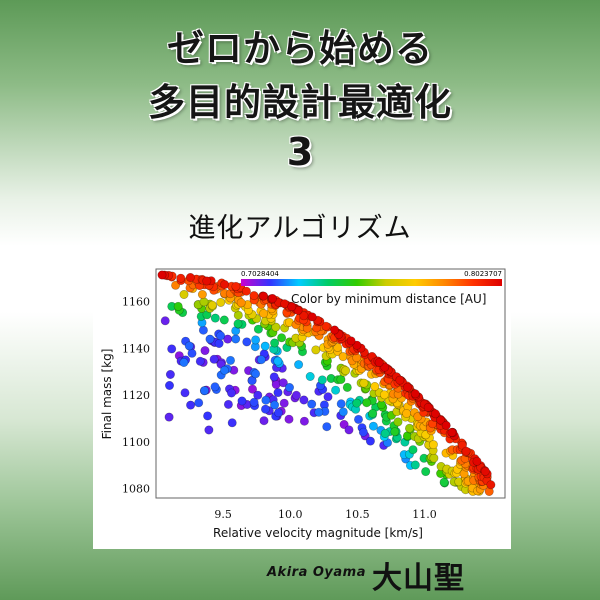 This screenshot has width=600, height=600. What do you see at coordinates (357, 514) in the screenshot?
I see `x-tick-label: 10.5` at bounding box center [357, 514].